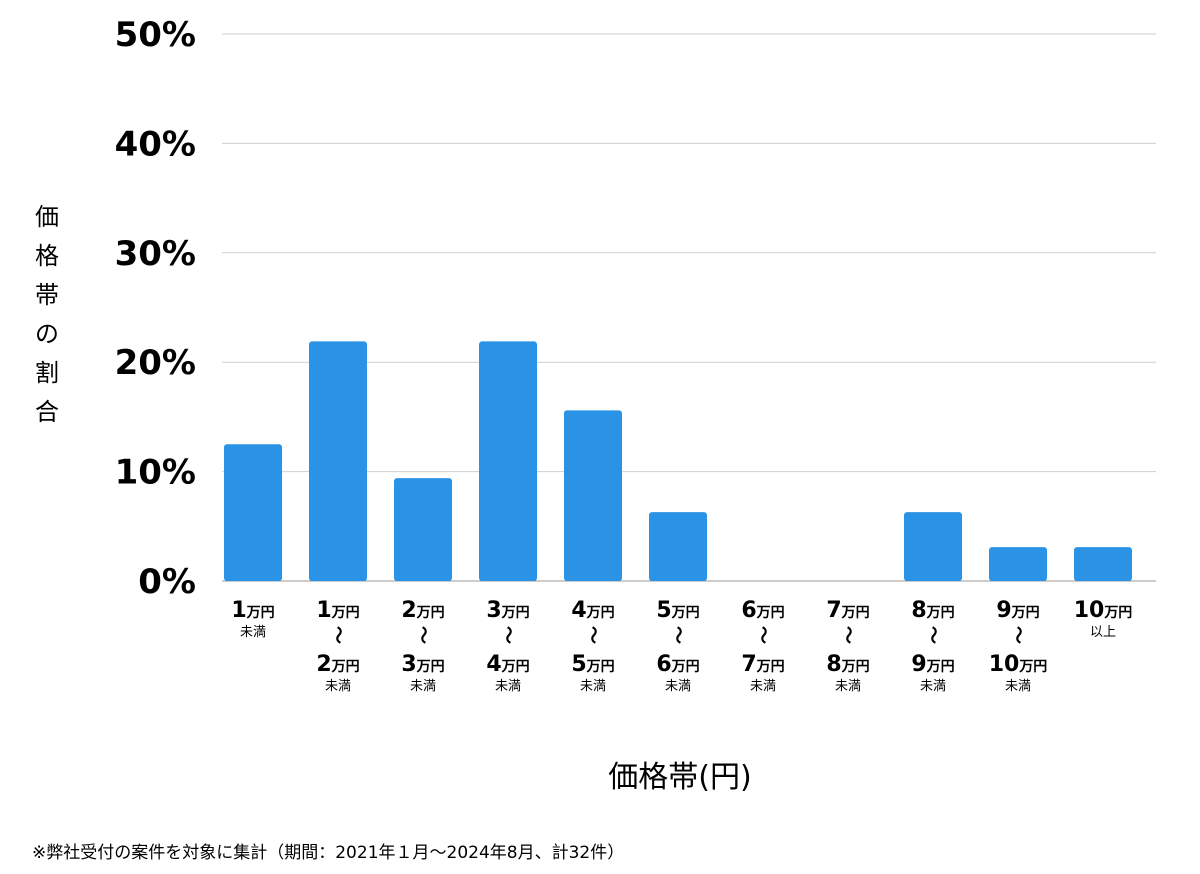 The width and height of the screenshot is (1200, 874). Describe the element at coordinates (680, 777) in the screenshot. I see `x-axis-label: 価格帯(円)` at that location.